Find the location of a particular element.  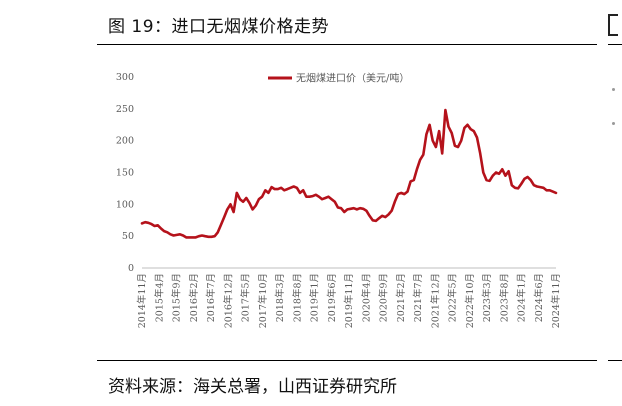

y-tick-label: 150 is located at coordinates (125, 173).